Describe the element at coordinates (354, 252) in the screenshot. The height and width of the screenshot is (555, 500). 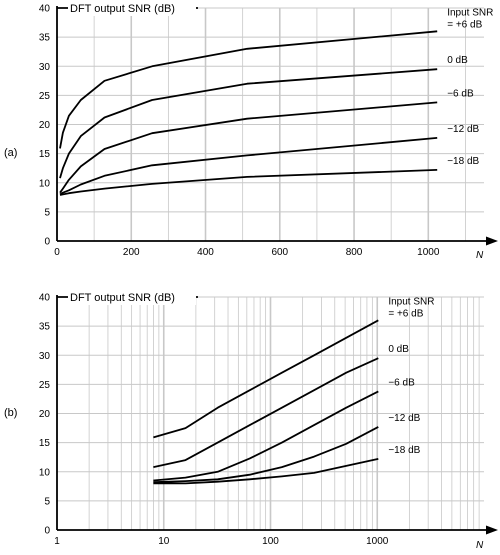
I see `panel-a-xtick-label: 800` at that location.